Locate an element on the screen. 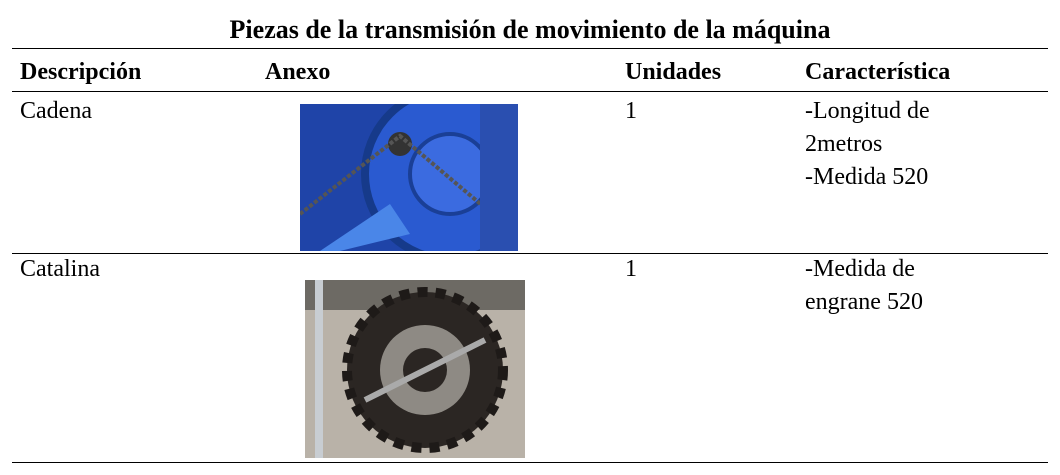 The width and height of the screenshot is (1060, 475). cell-feature: -Longitud de 2metros is located at coordinates (867, 127).